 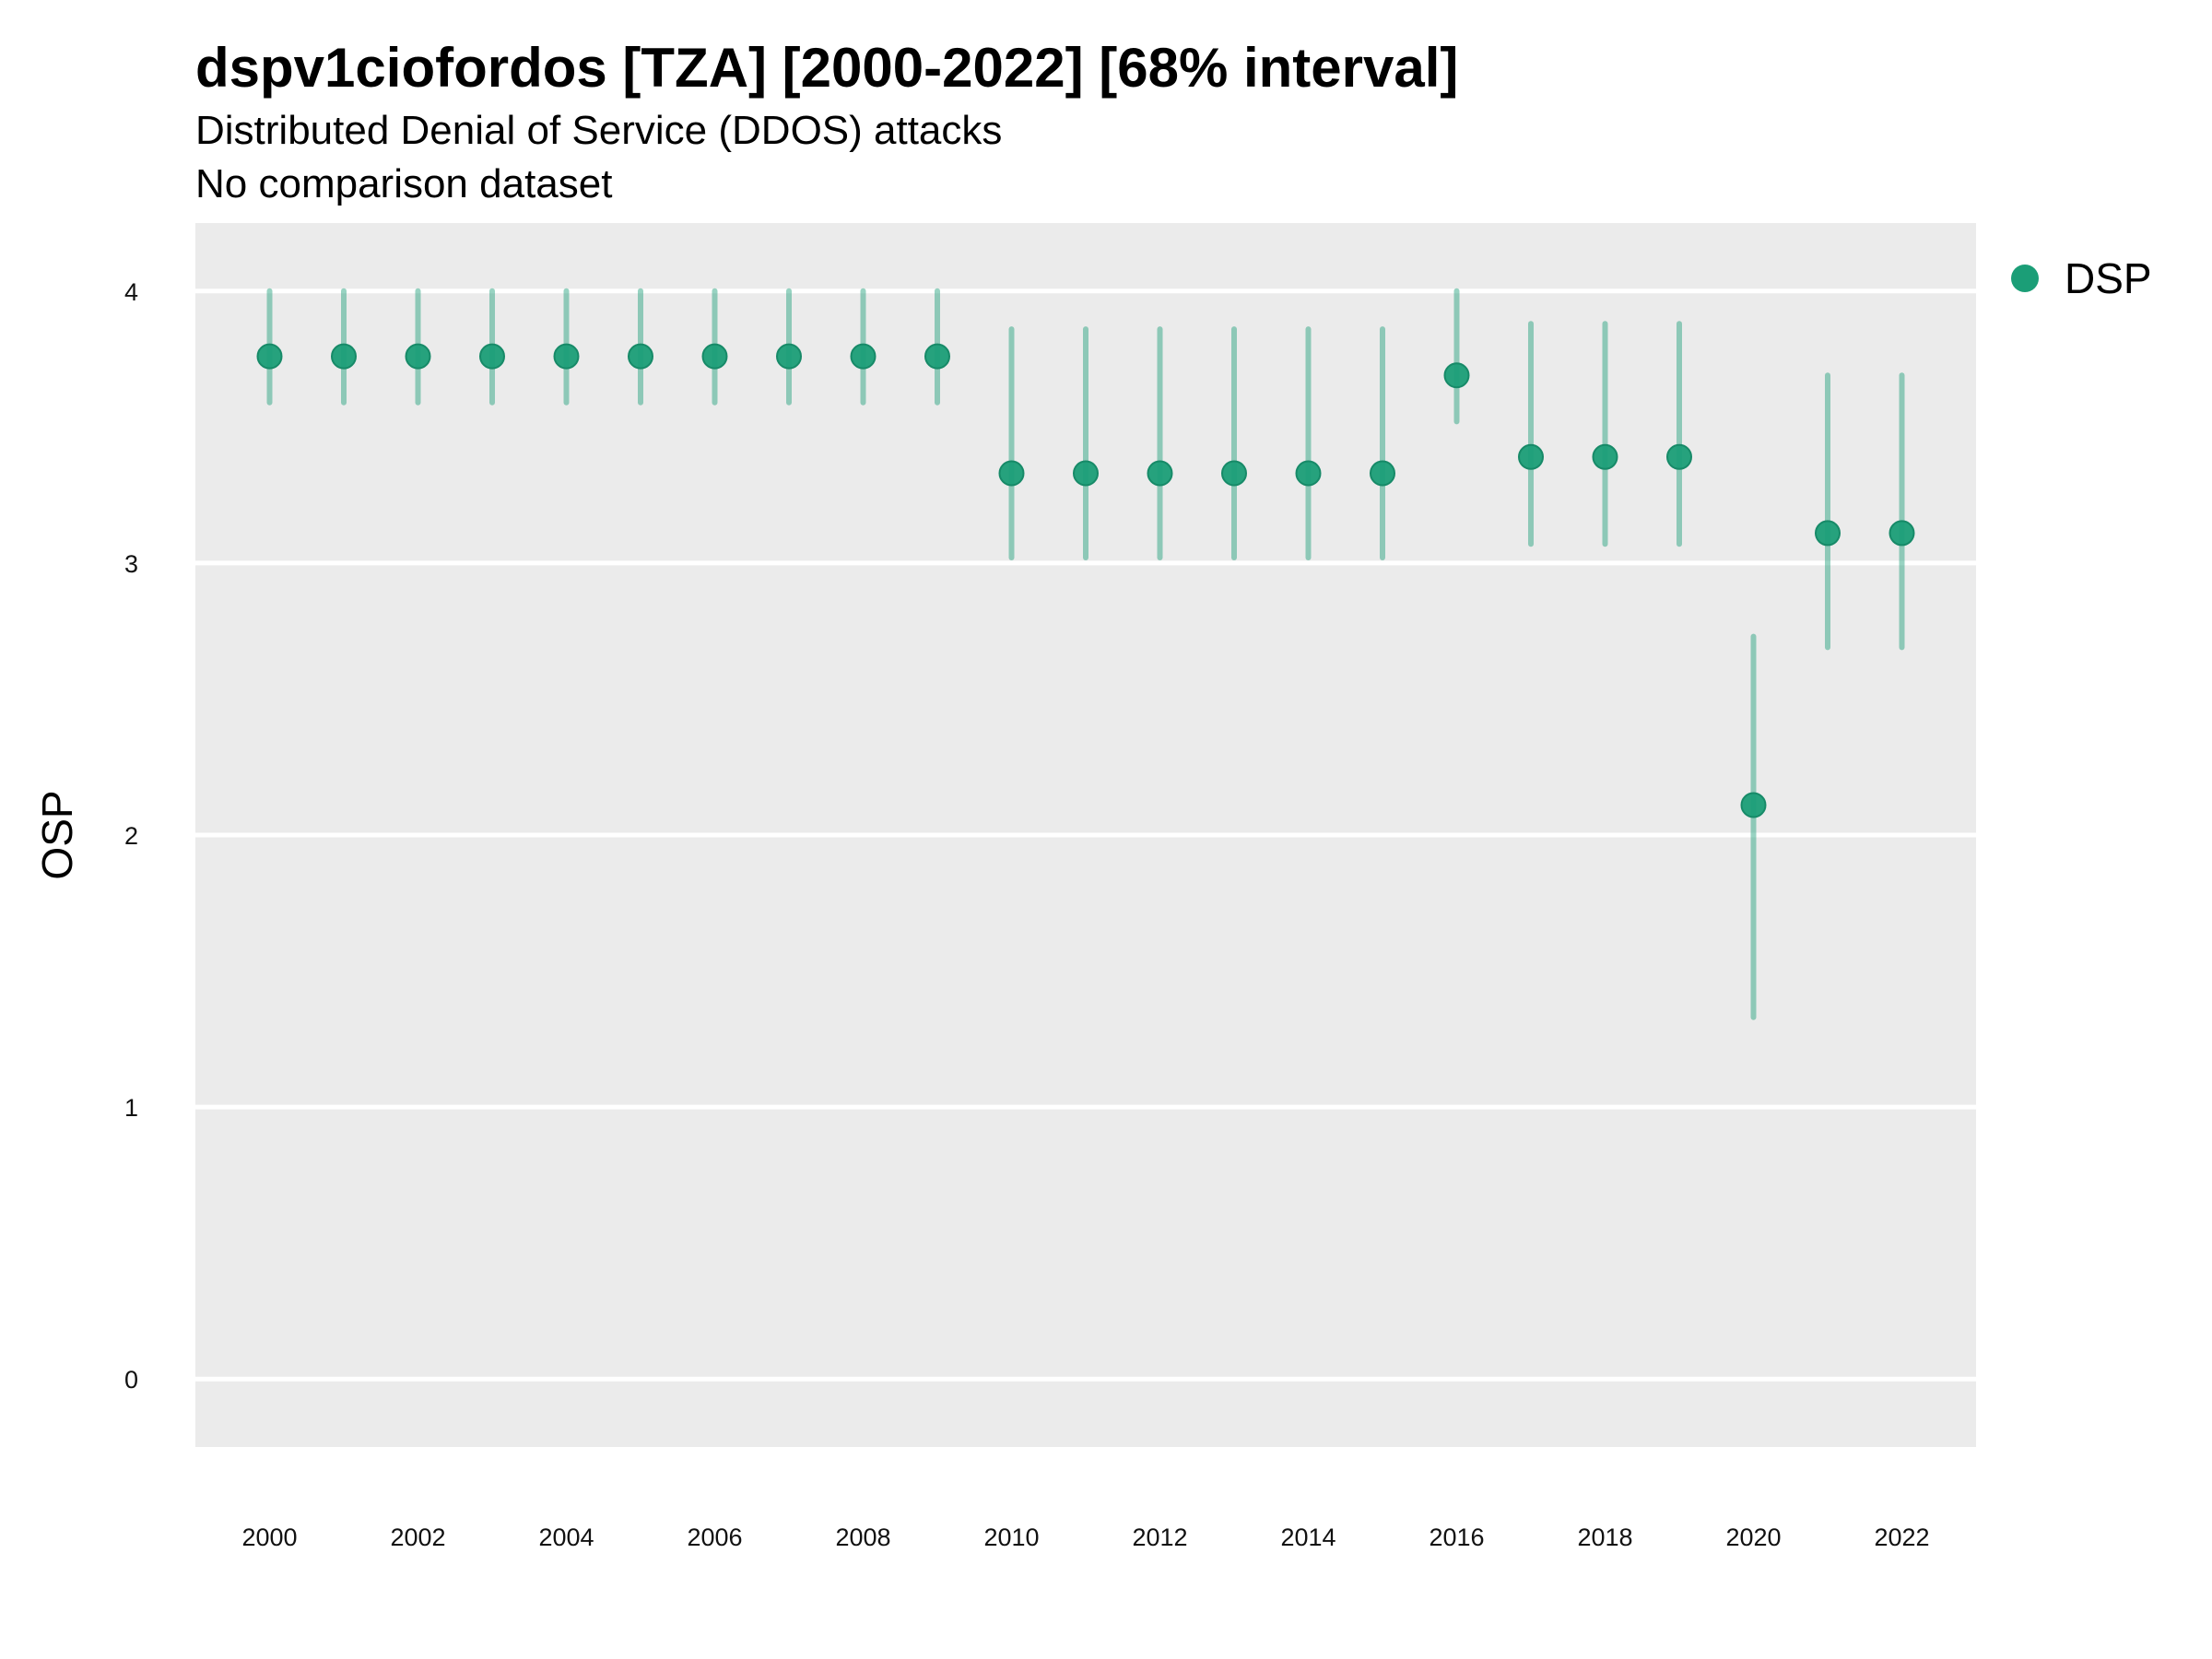 What do you see at coordinates (1159, 1537) in the screenshot?
I see `x-tick-label: 2012` at bounding box center [1159, 1537].